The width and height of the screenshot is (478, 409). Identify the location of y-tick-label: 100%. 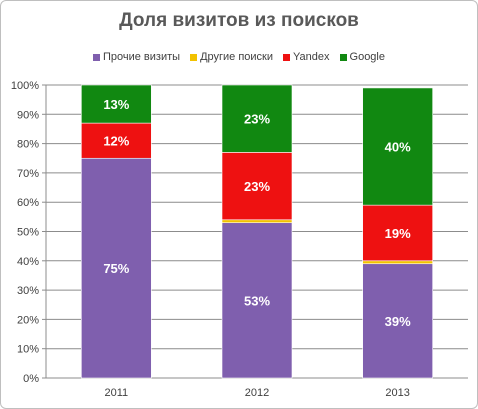
(25, 86).